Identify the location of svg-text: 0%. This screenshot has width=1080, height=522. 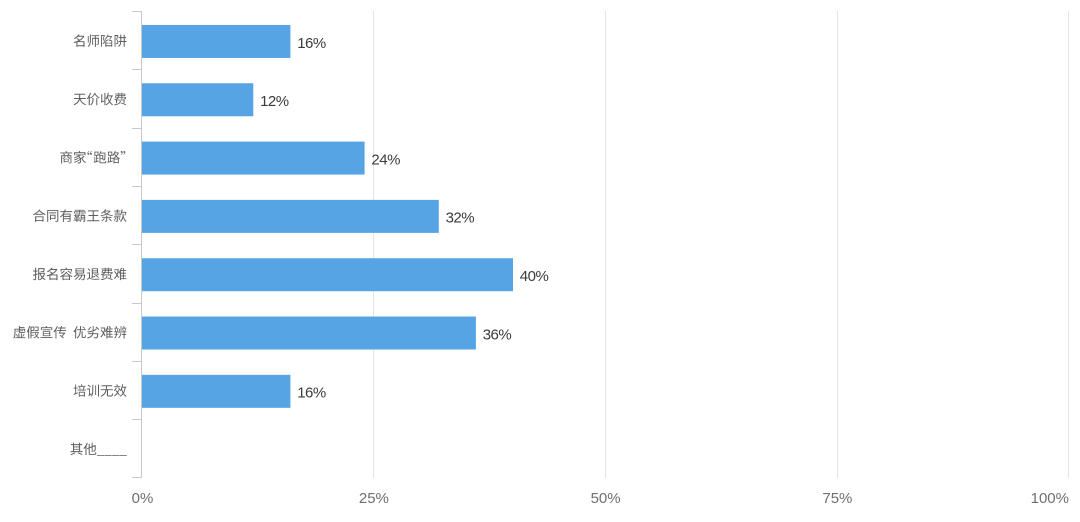
(143, 498).